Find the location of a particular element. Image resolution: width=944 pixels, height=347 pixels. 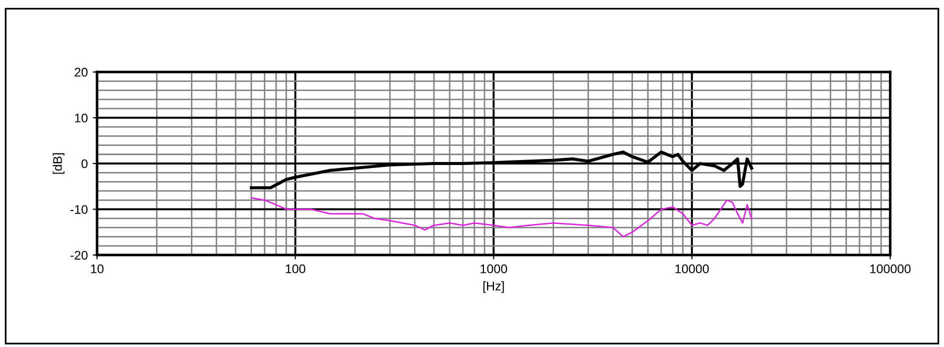

y-tick-label: -10 is located at coordinates (79, 209).